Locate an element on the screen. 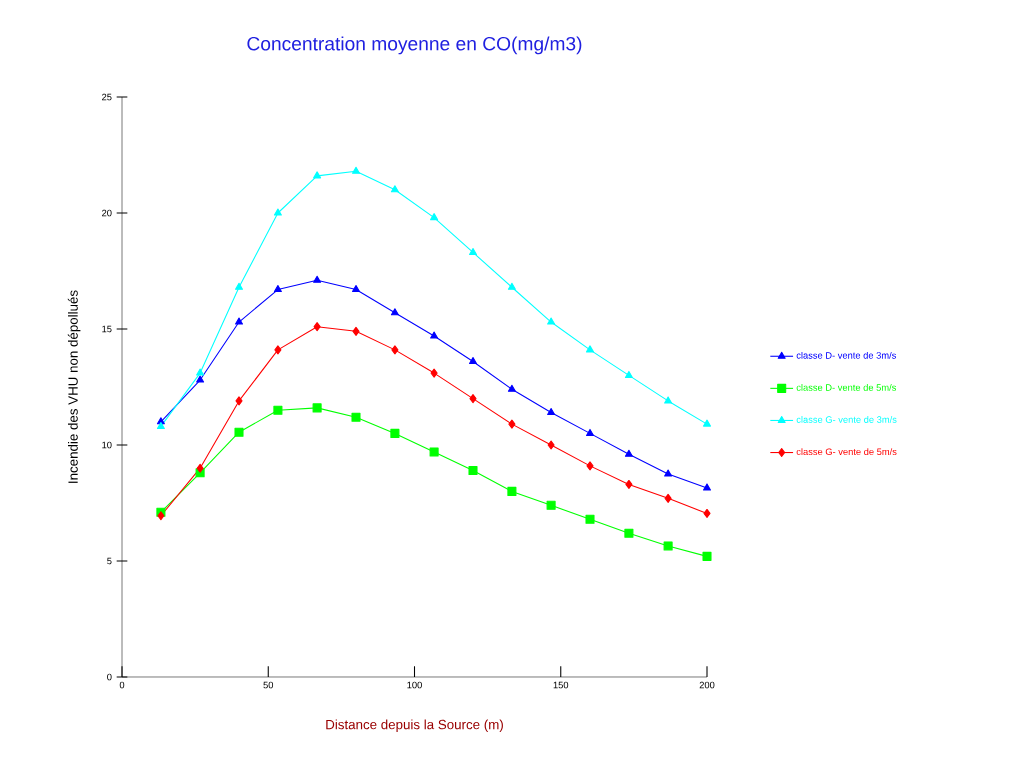 This screenshot has width=1020, height=769. x-tick-label: 150 is located at coordinates (561, 685).